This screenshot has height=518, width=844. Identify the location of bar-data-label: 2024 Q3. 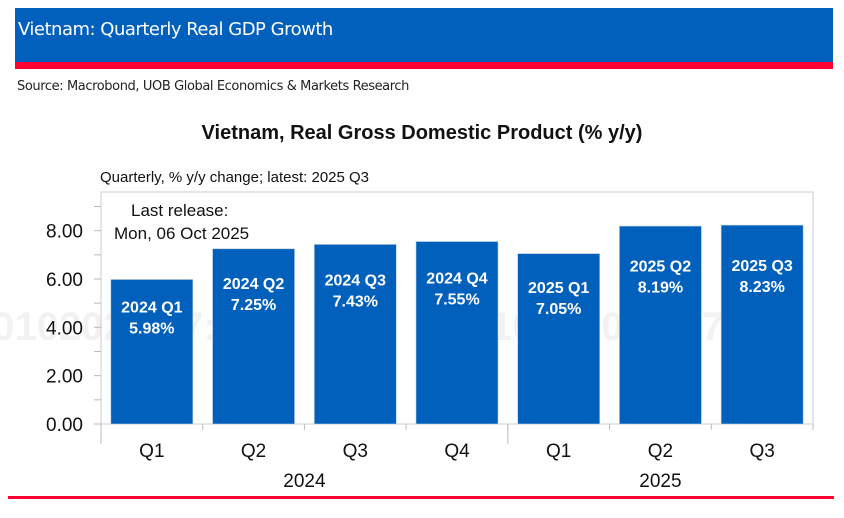
(355, 281).